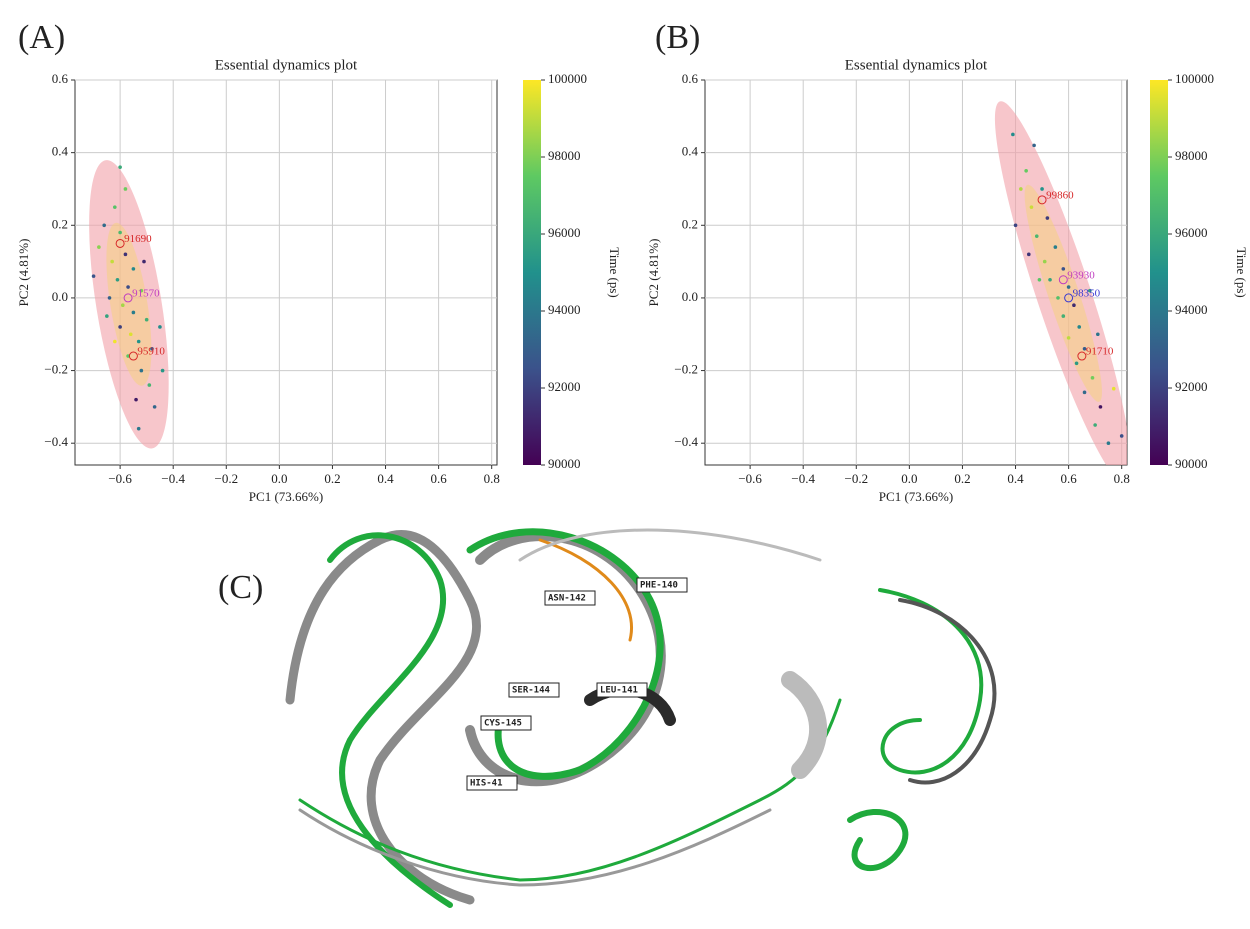 The width and height of the screenshot is (1250, 929). Describe the element at coordinates (564, 309) in the screenshot. I see `colorbar-tick-label: 94000` at that location.